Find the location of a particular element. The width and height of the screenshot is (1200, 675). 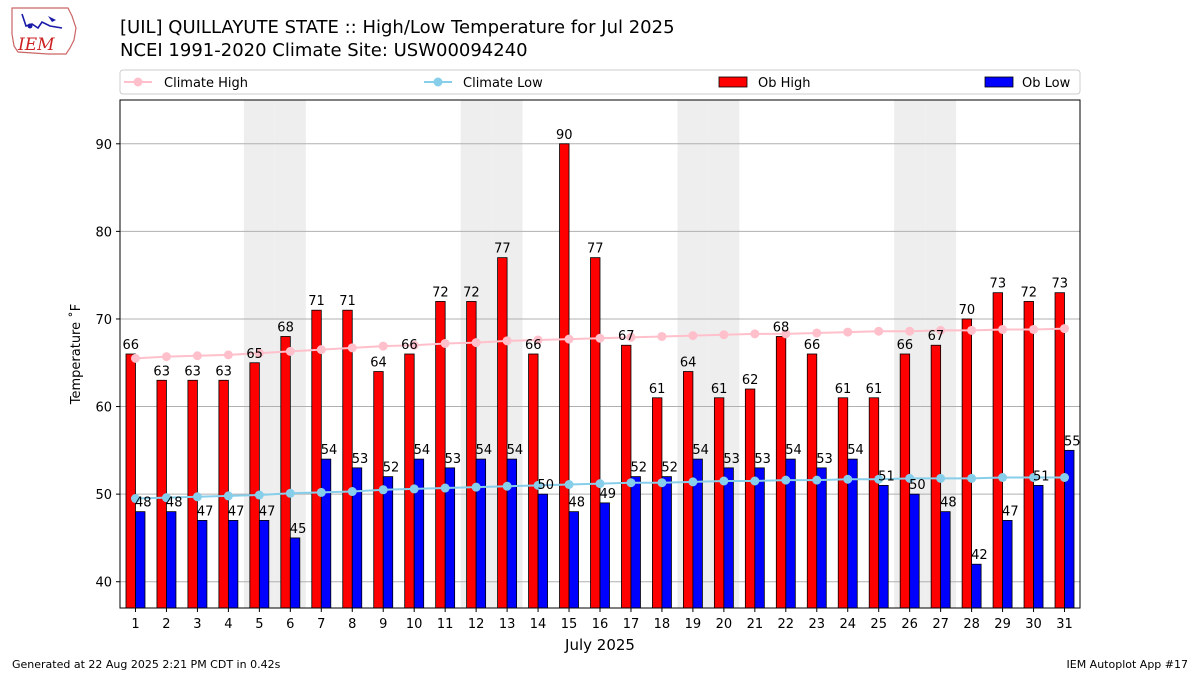

legend-climate-low-marker is located at coordinates (438, 82).